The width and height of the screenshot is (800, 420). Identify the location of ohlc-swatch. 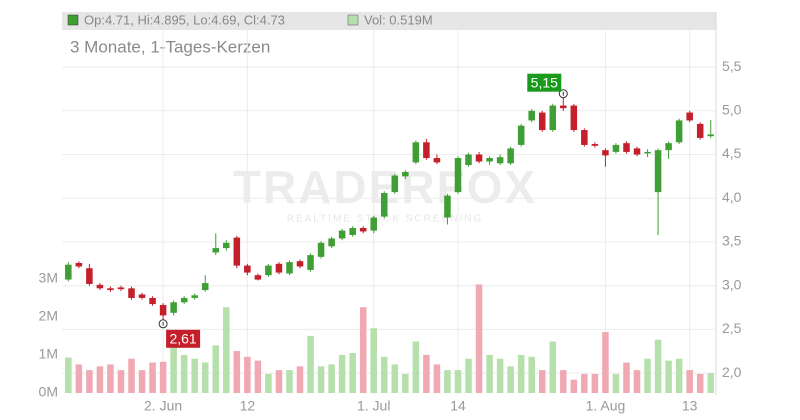
(73, 20).